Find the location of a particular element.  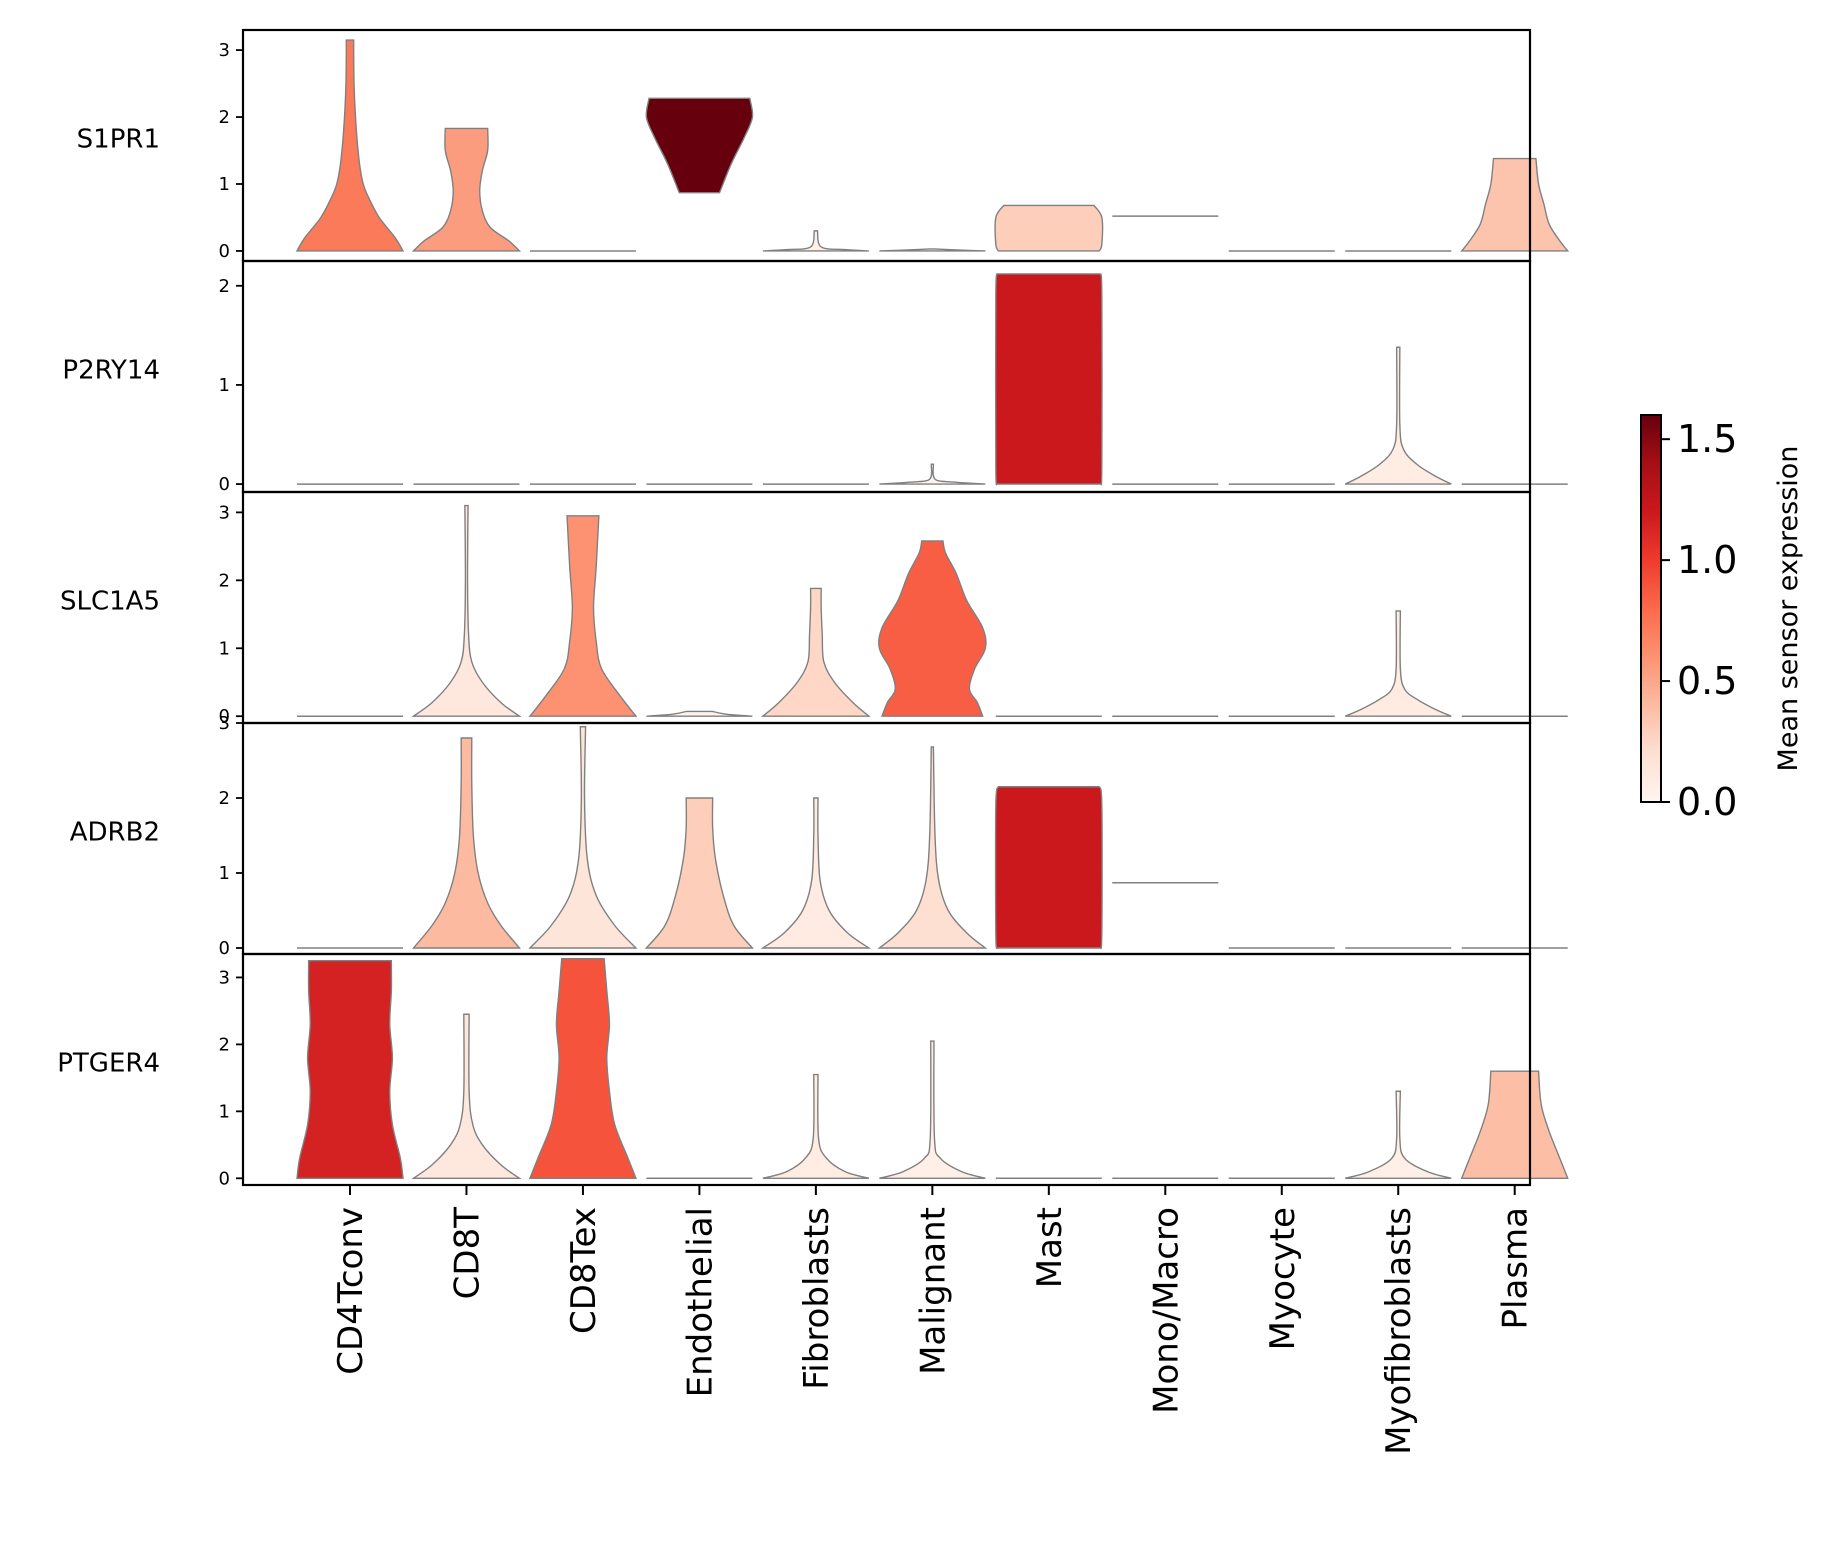

panel-p2ry14: 0 1 2 P2RY14 is located at coordinates (815, 377).